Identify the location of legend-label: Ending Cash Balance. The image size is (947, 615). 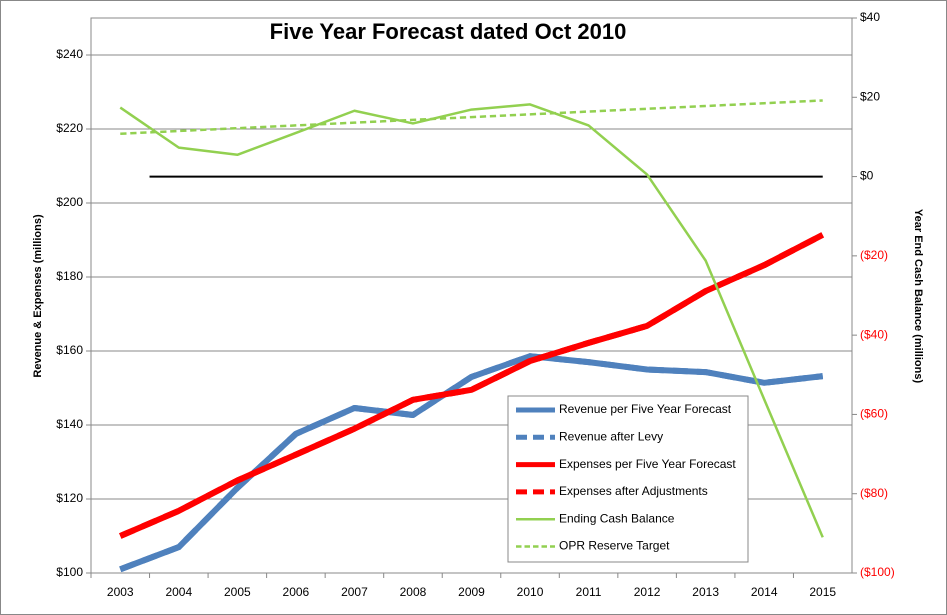
(617, 518).